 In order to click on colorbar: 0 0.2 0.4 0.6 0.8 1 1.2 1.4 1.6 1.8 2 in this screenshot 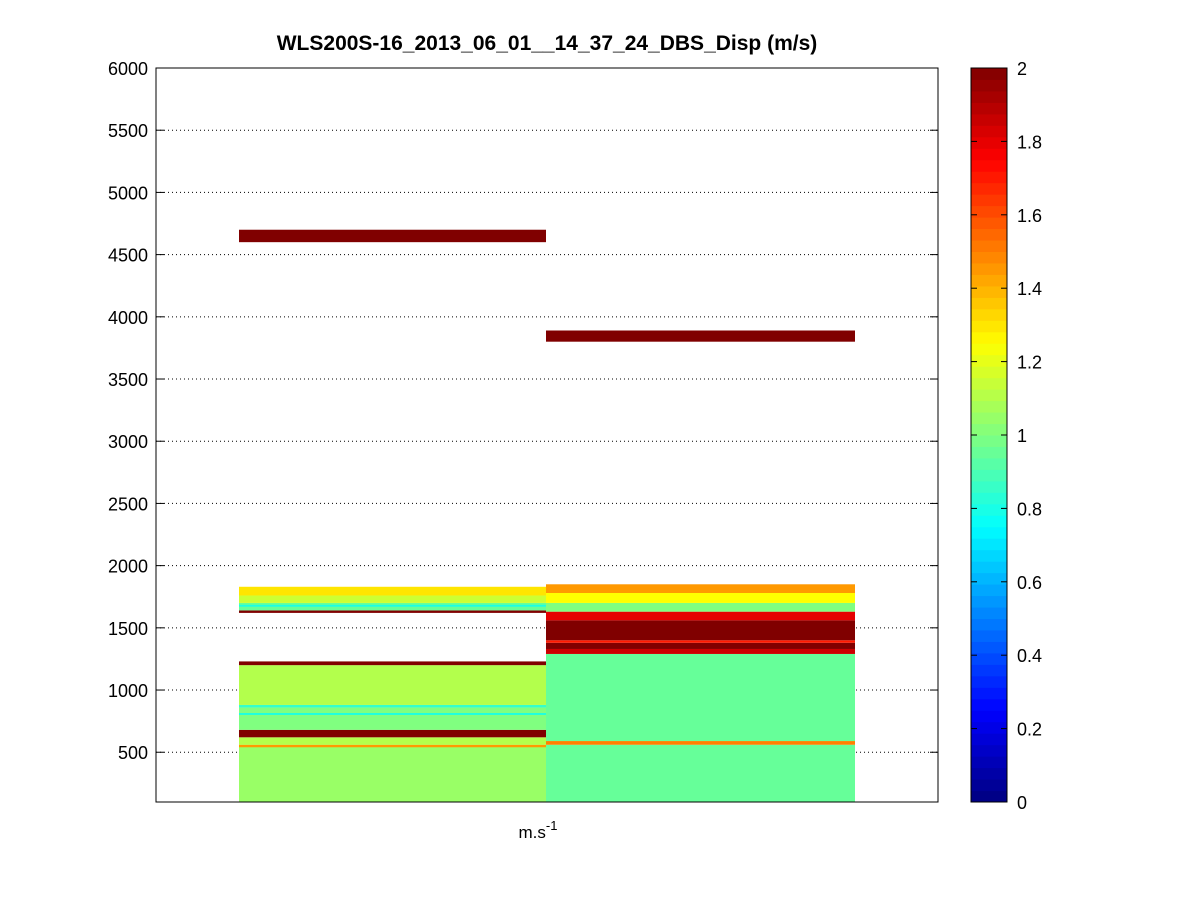, I will do `click(1006, 436)`.